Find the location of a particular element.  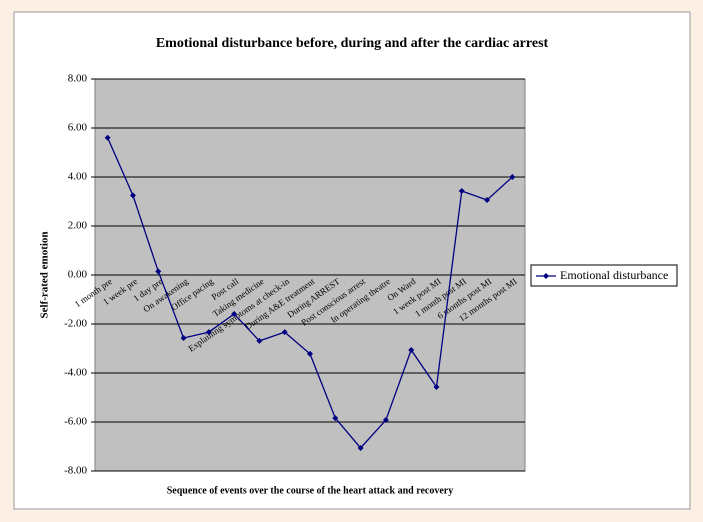

y-axis-title: Self-rated emotion is located at coordinates (45, 274).